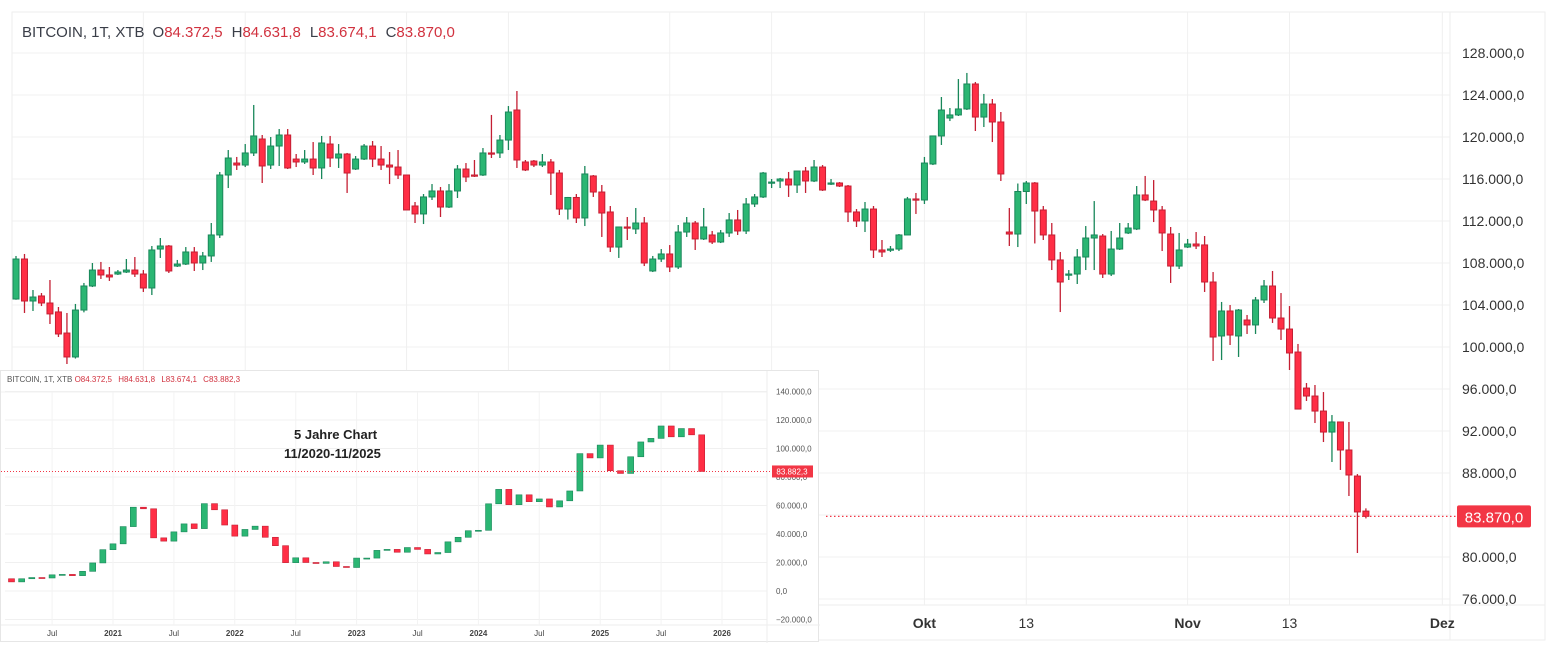 This screenshot has width=1552, height=648. Describe the element at coordinates (158, 32) in the screenshot. I see `open-label: O` at that location.